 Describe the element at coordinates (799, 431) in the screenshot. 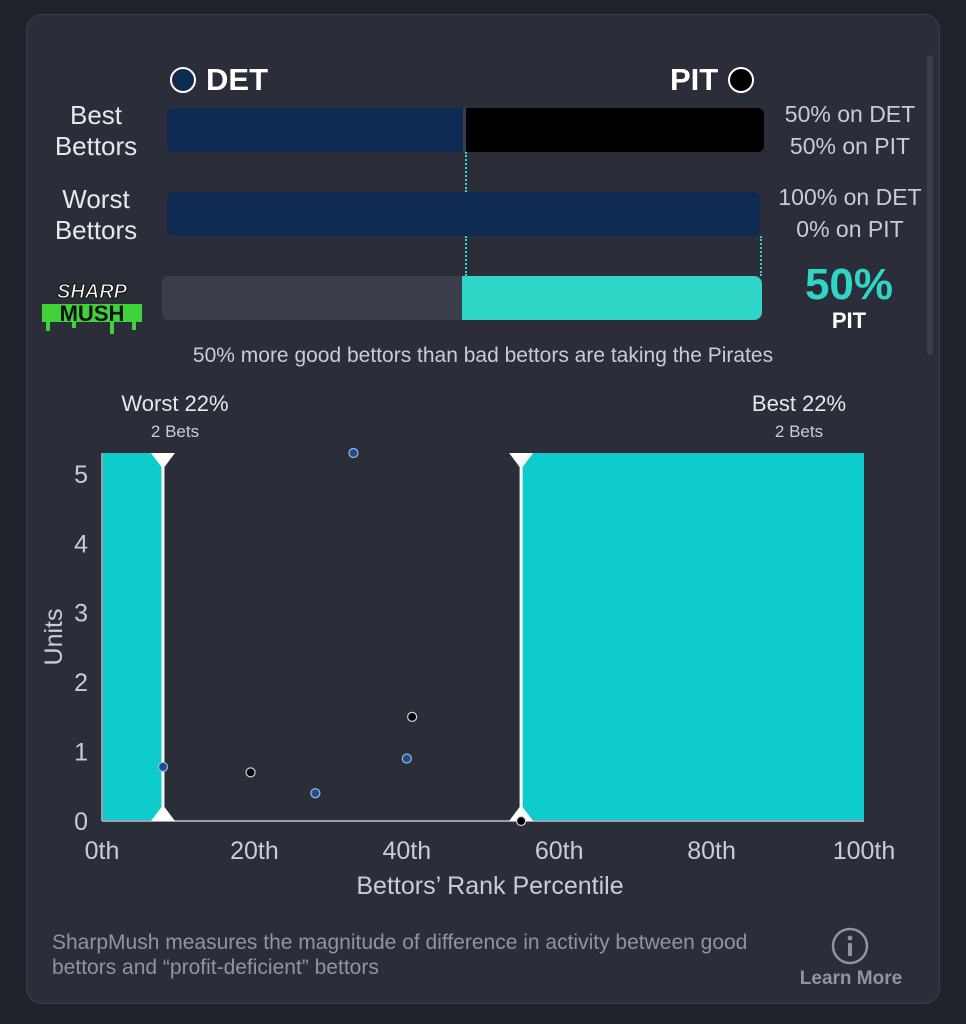

I see `region-sublabel-best: 2 Bets` at that location.